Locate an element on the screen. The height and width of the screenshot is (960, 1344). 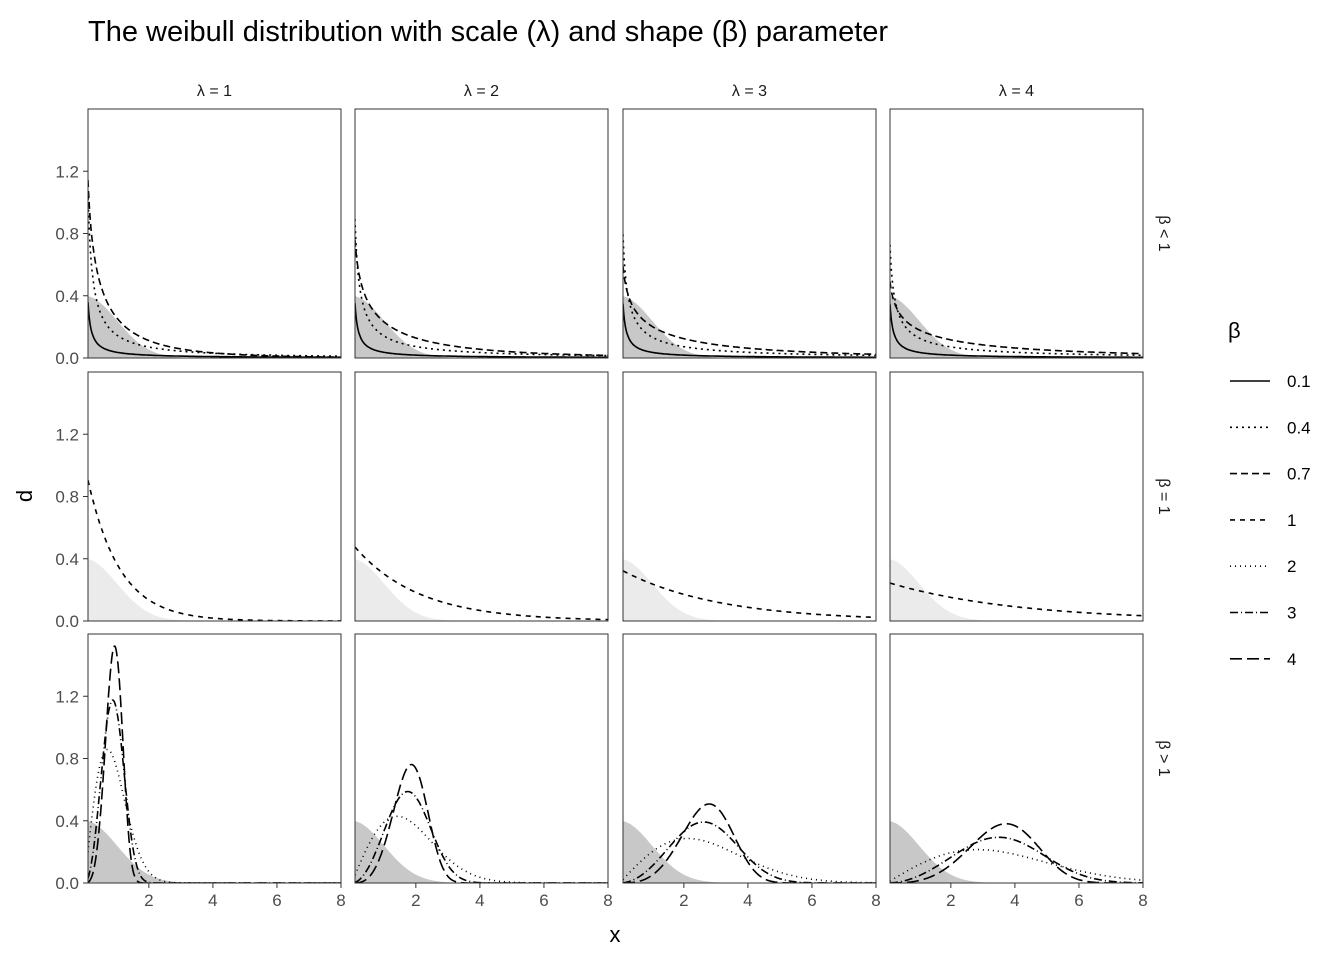
legend-label: 3 is located at coordinates (1291, 613).